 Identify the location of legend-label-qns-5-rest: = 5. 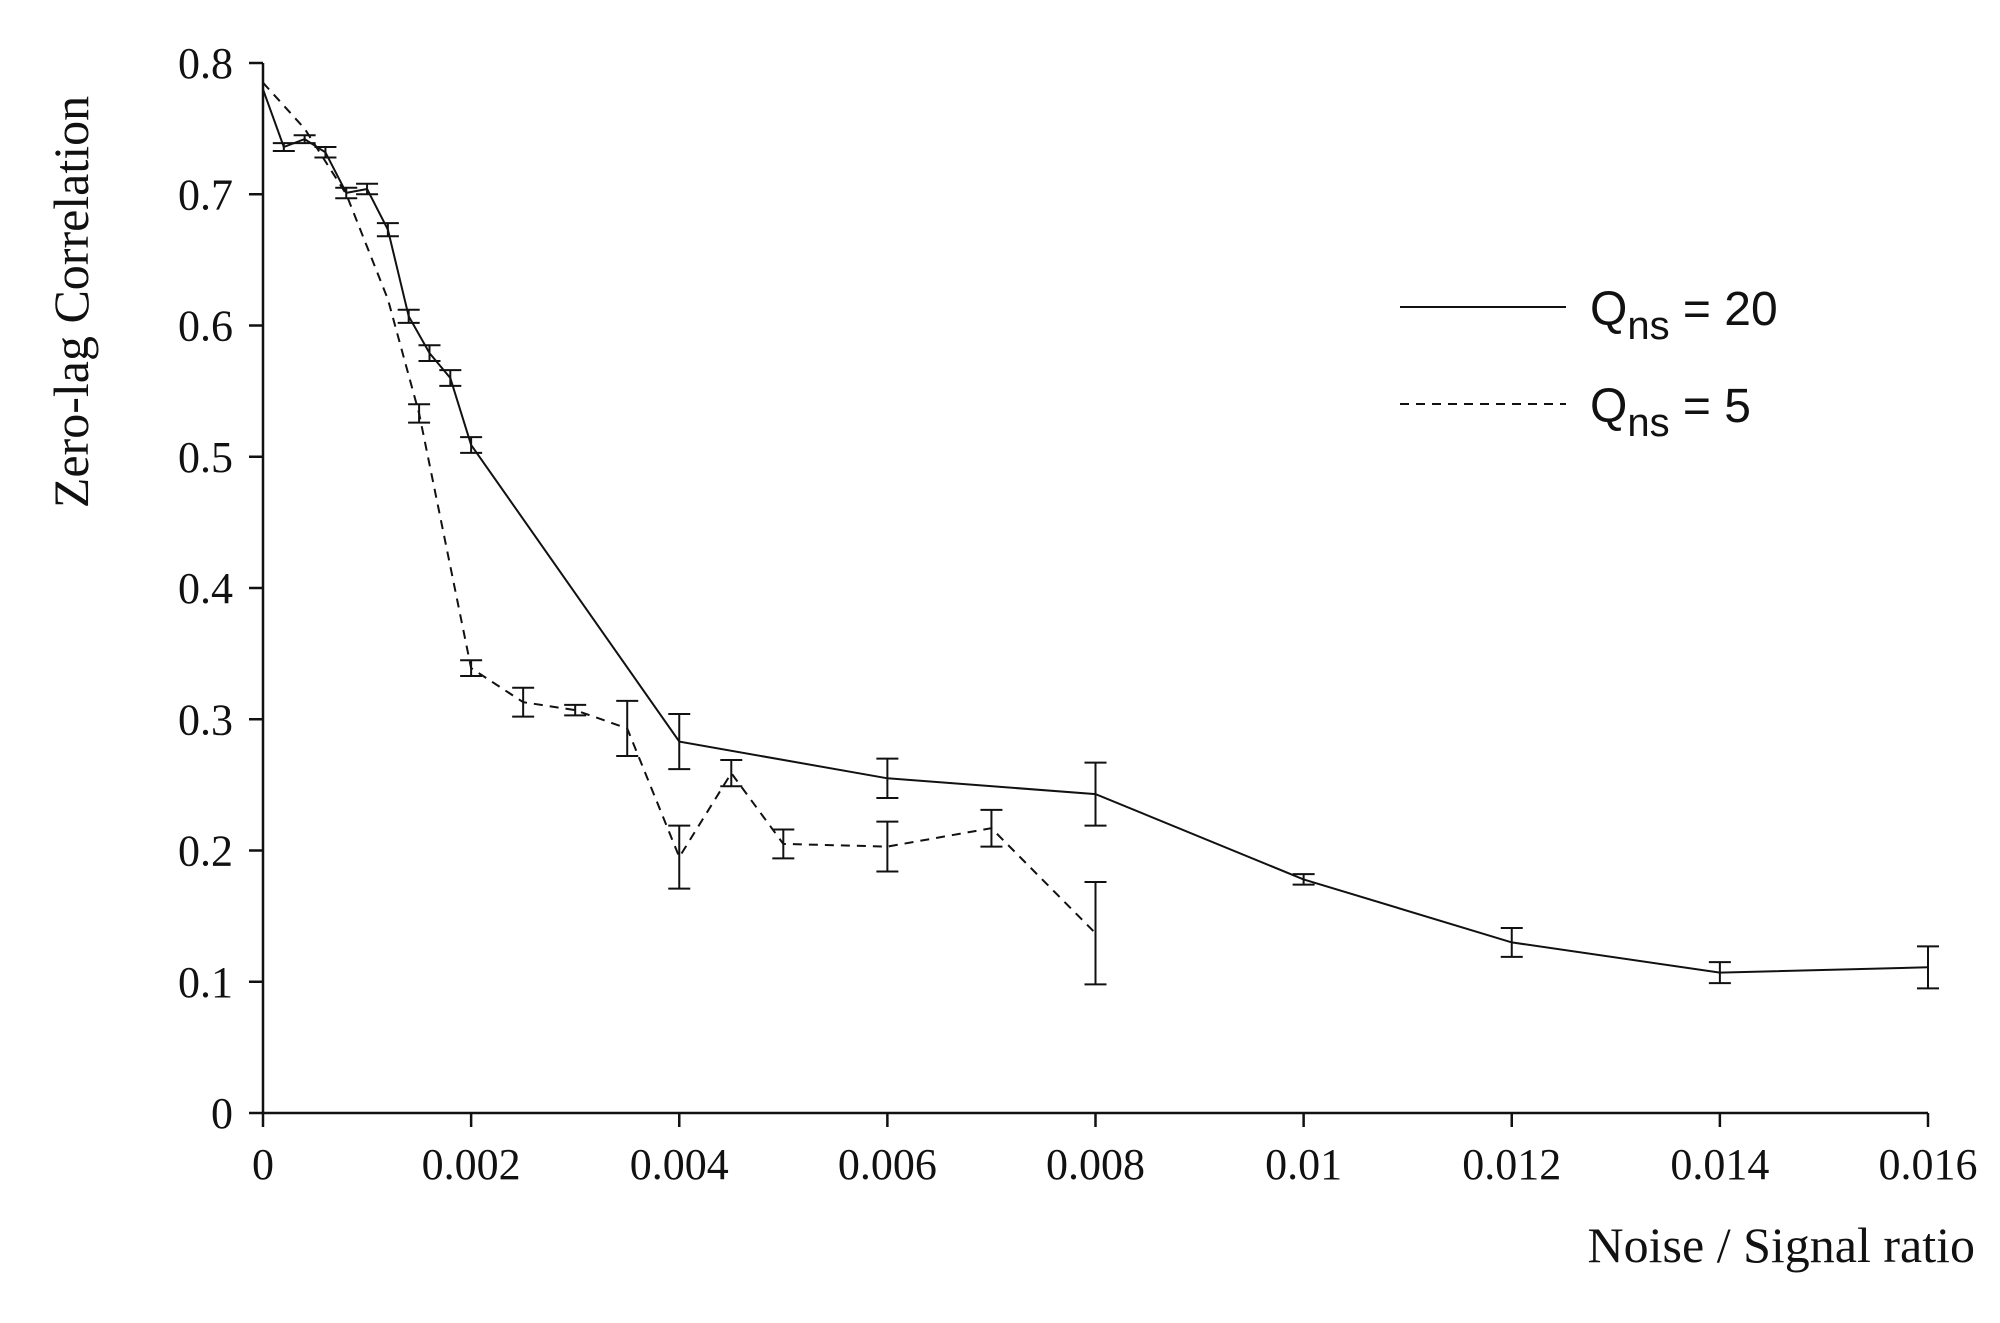
(1710, 406).